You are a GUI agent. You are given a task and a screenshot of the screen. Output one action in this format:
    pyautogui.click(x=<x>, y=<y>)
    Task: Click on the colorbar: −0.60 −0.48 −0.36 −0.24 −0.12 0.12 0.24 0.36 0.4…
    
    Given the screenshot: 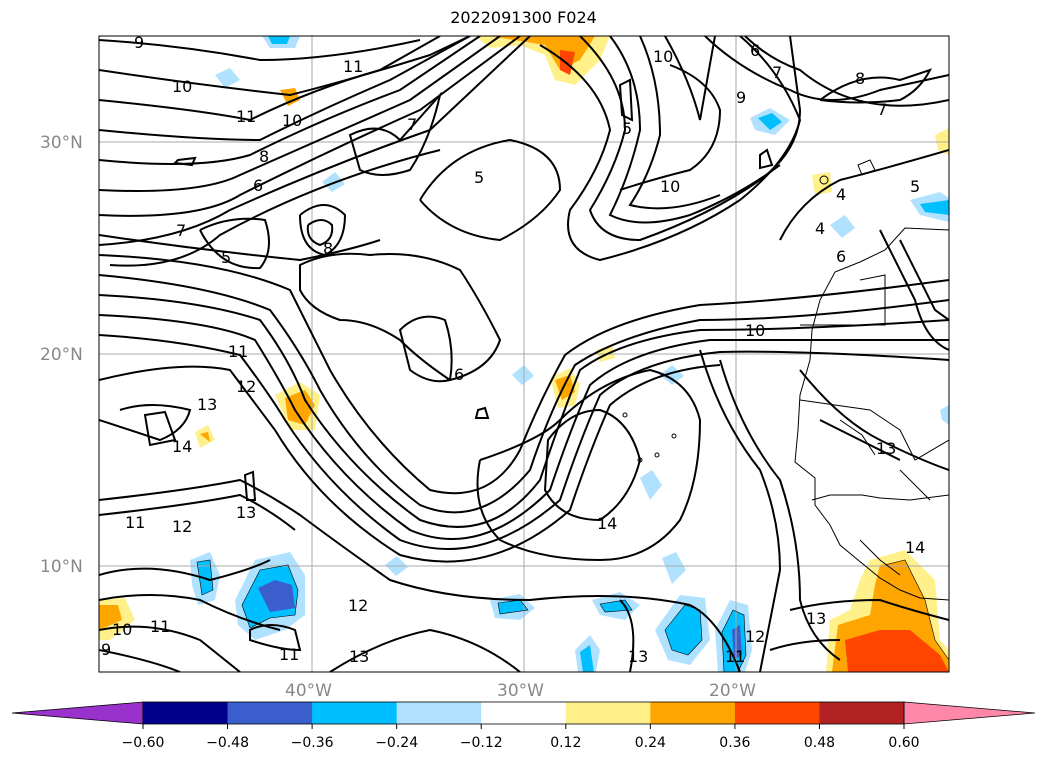 What is the action you would take?
    pyautogui.click(x=523, y=726)
    